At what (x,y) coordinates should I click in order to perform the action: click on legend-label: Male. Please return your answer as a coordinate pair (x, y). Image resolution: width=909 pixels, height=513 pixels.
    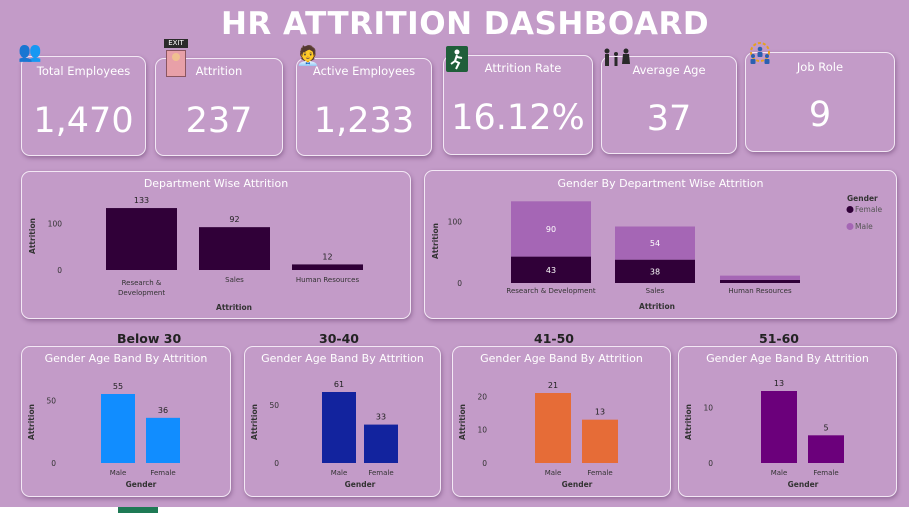
    Looking at the image, I should click on (864, 226).